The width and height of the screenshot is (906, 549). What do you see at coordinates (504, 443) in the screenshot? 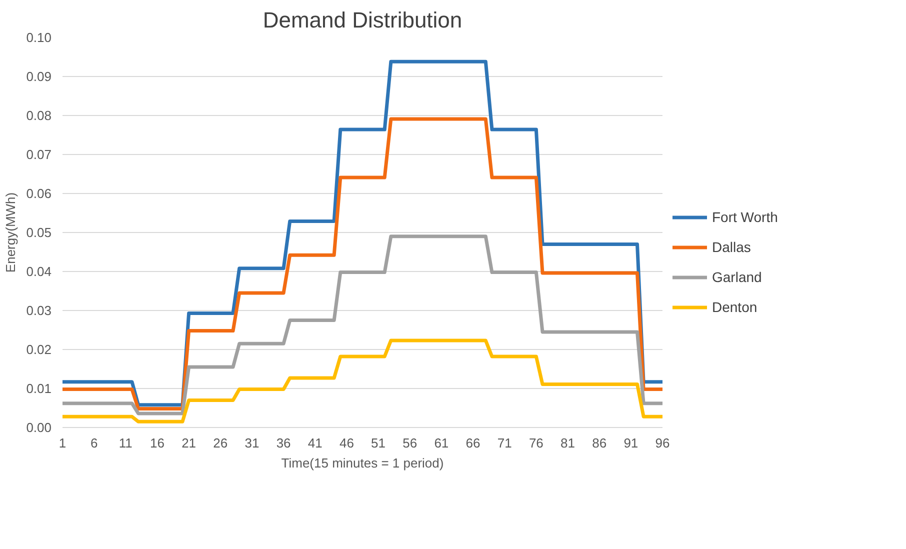
I see `x-tick-label: 71` at bounding box center [504, 443].